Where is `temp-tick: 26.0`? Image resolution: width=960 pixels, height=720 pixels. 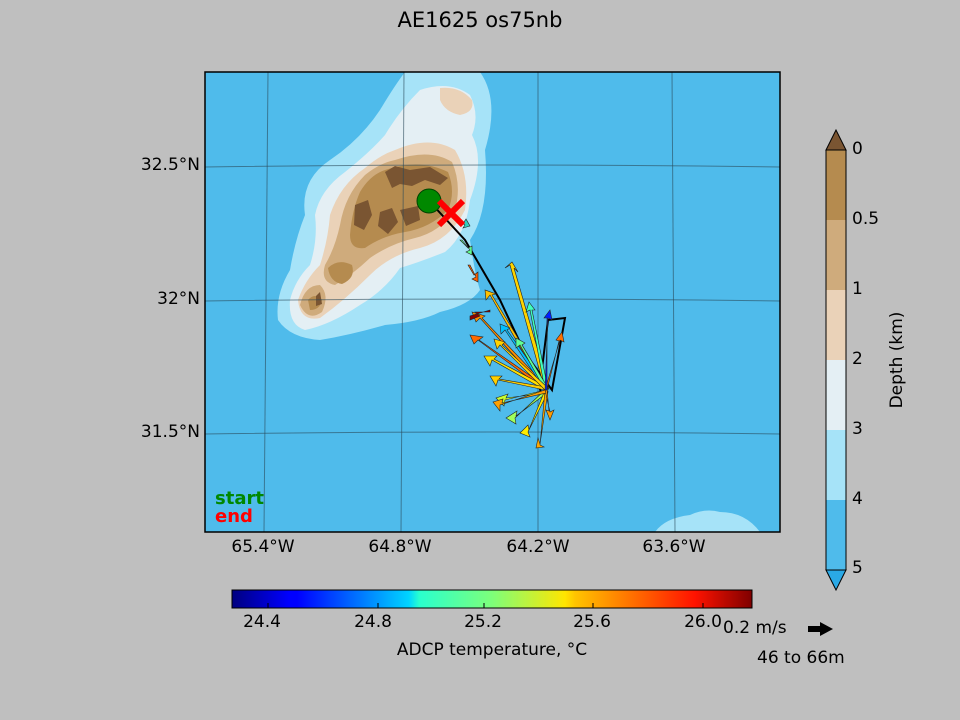
temp-tick: 26.0 is located at coordinates (703, 622).